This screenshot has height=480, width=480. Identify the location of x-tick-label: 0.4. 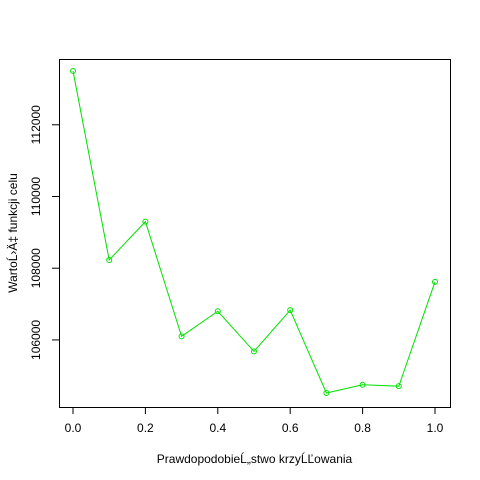
(217, 428).